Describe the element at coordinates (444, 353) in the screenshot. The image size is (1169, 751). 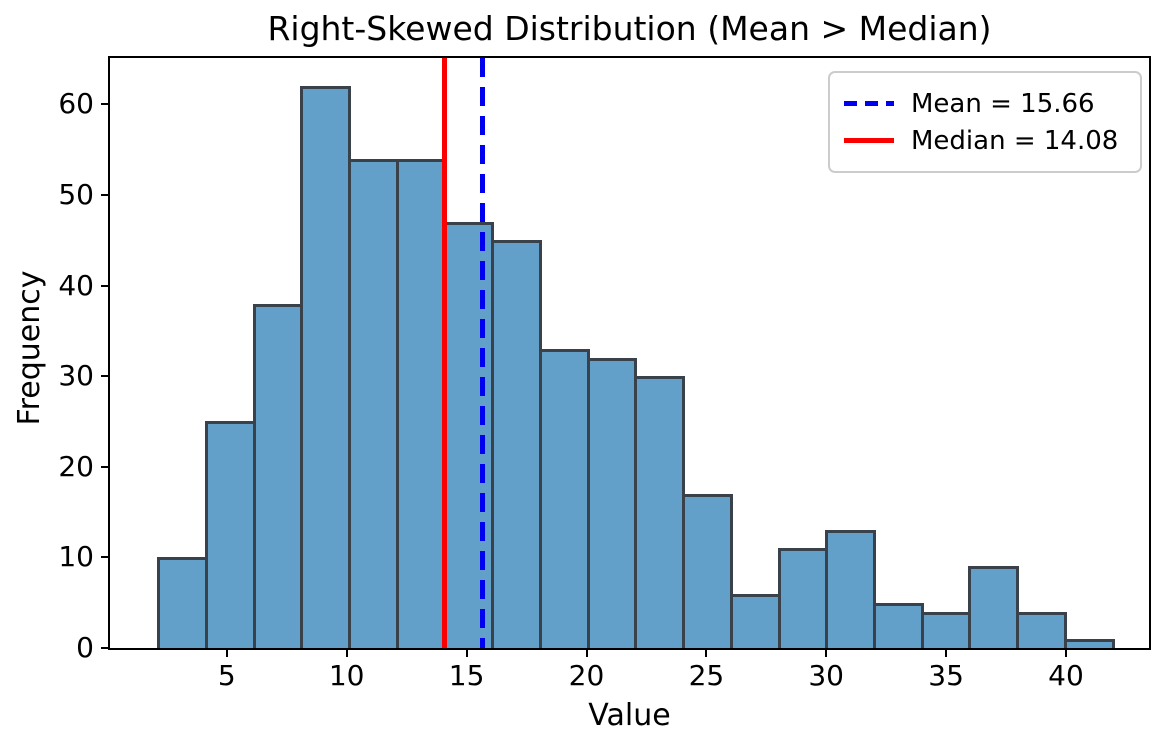
I see `median-line` at that location.